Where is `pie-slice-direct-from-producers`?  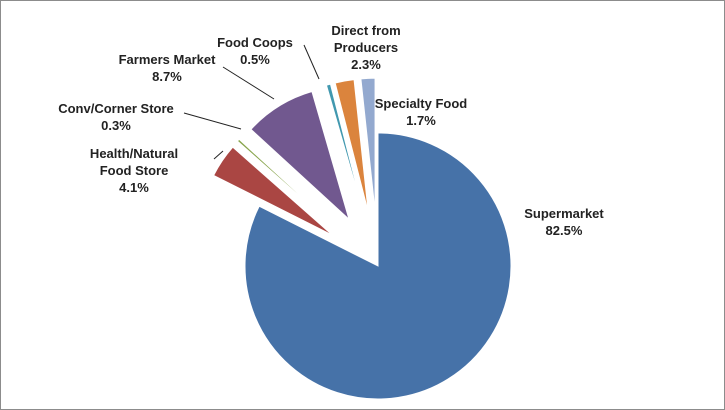 pie-slice-direct-from-producers is located at coordinates (351, 146).